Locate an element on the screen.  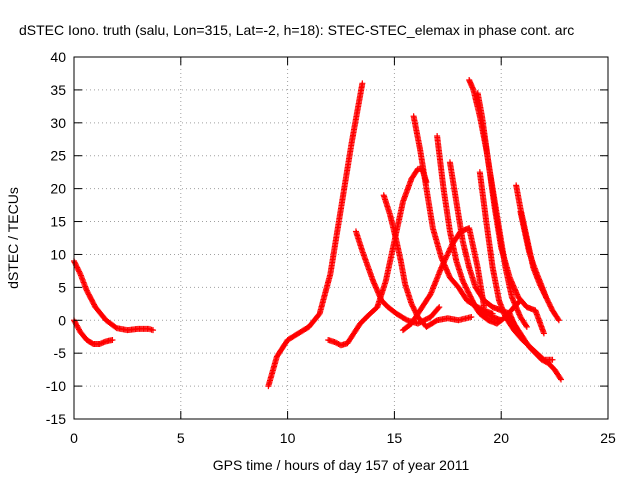
y-tick-label: 0 is located at coordinates (62, 320).